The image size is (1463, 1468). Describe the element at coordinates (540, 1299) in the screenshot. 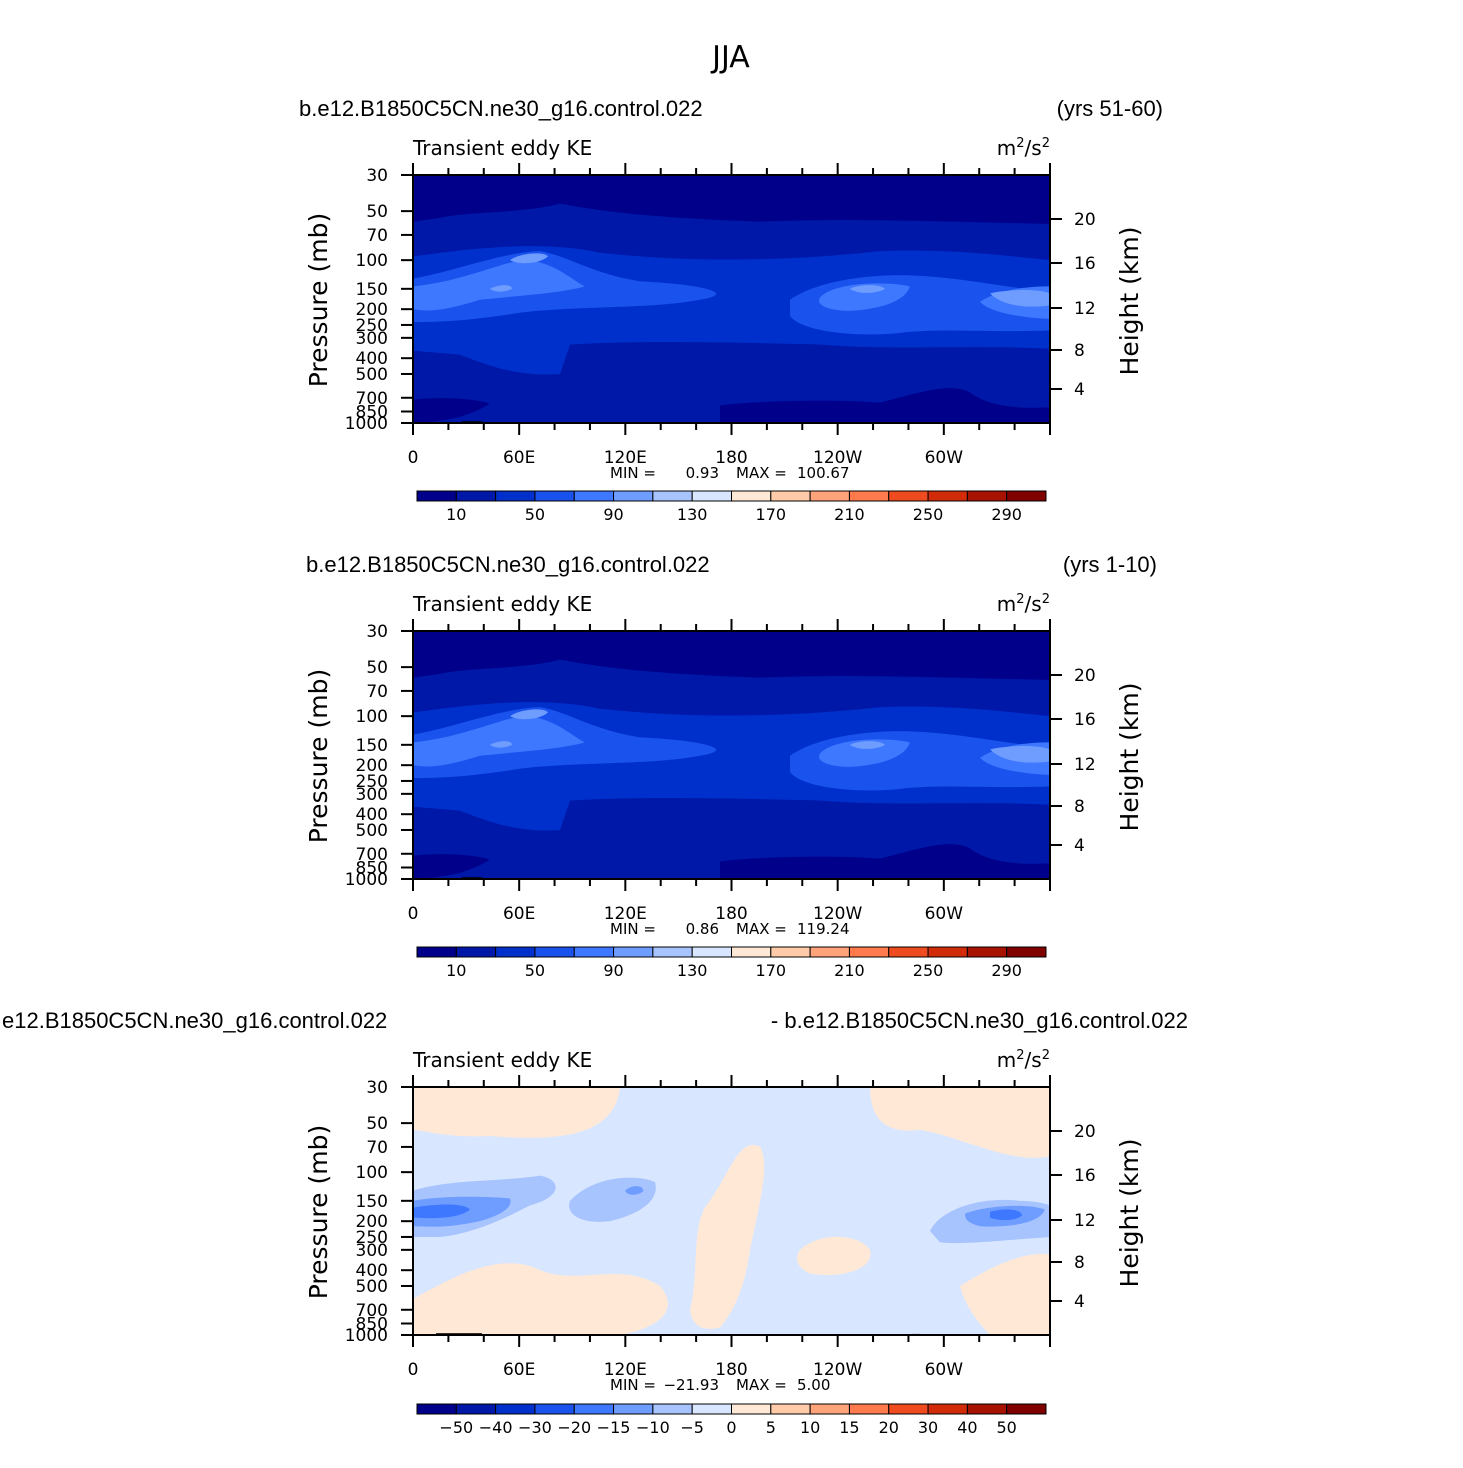

I see `band-pos-low-west` at that location.